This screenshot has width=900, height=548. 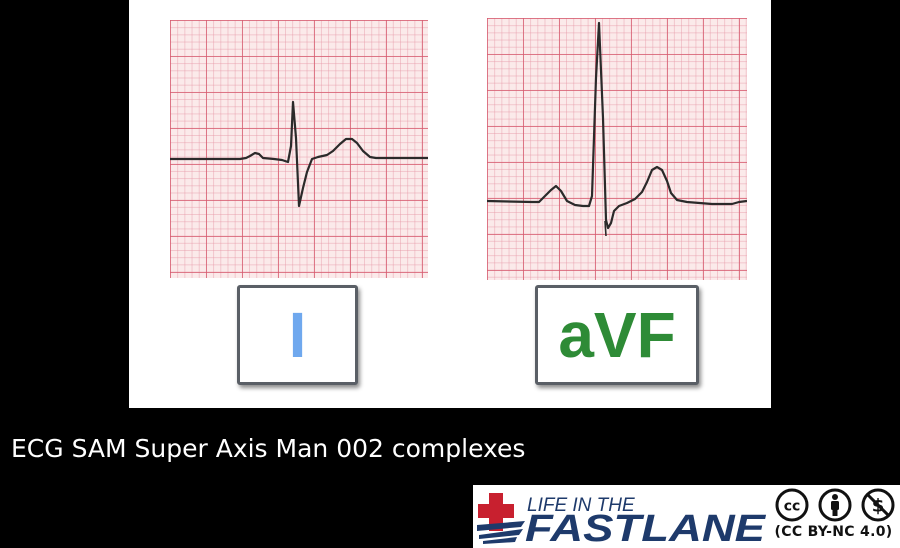 I want to click on slide-caption: ECG SAM Super Axis Man 002 complexes, so click(x=268, y=448).